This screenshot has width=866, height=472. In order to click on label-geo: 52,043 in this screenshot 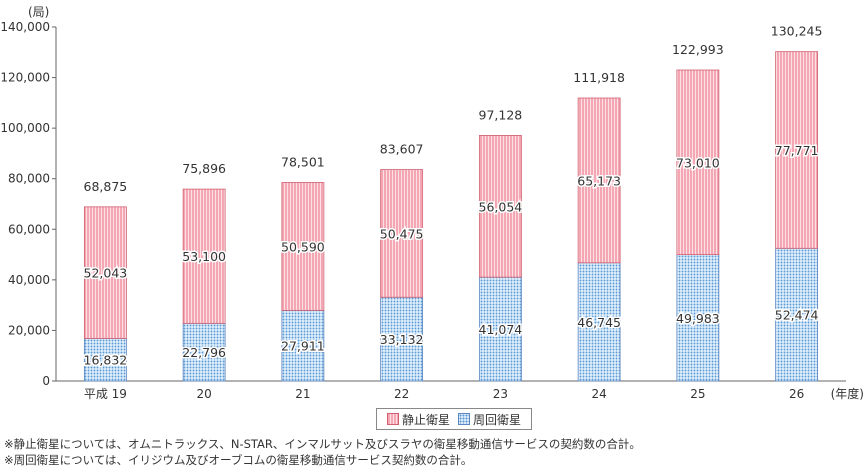, I will do `click(106, 273)`.